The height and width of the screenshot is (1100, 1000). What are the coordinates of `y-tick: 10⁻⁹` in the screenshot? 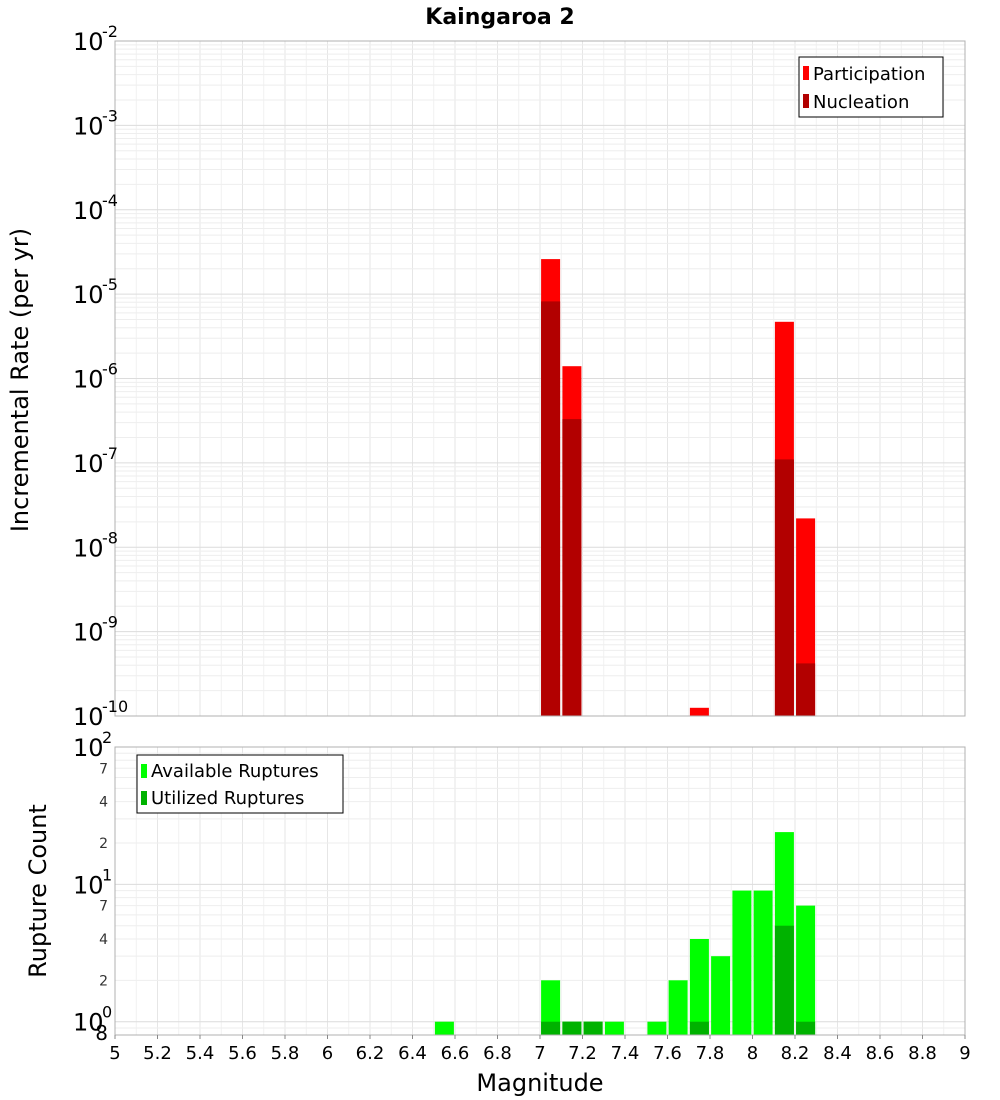 It's located at (95, 630).